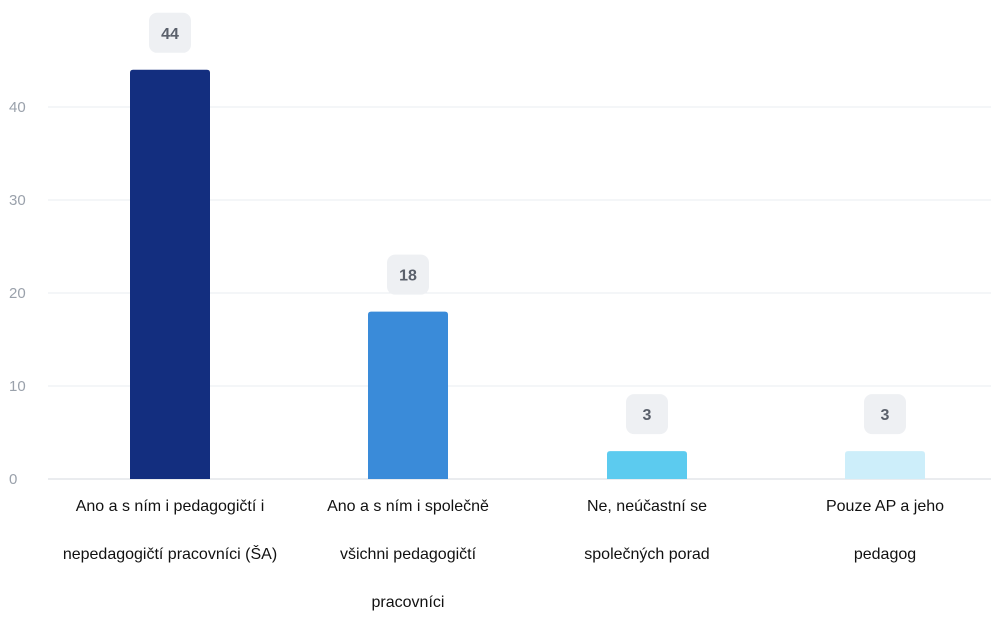 This screenshot has height=628, width=991. I want to click on category-label-4-line-1: Pouze AP a jeho, so click(885, 506).